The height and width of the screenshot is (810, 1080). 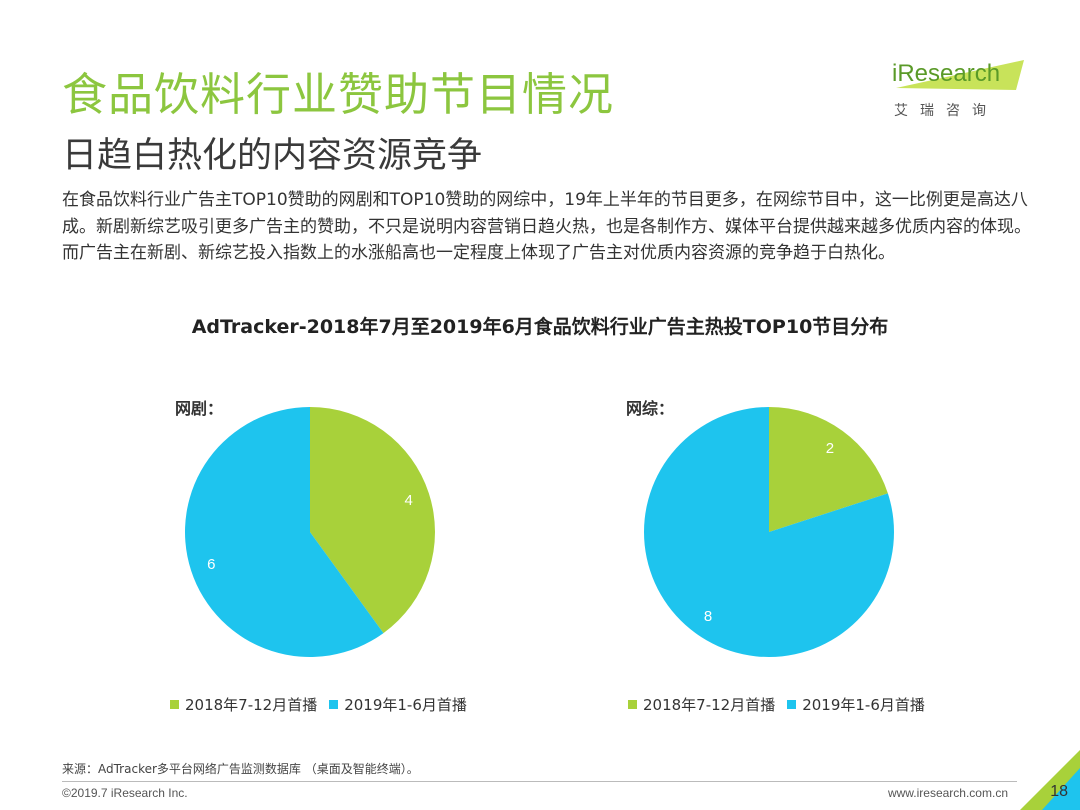 What do you see at coordinates (782, 704) in the screenshot?
I see `legend-right: 2018年7-12月首播 2019年1-6月首播` at bounding box center [782, 704].